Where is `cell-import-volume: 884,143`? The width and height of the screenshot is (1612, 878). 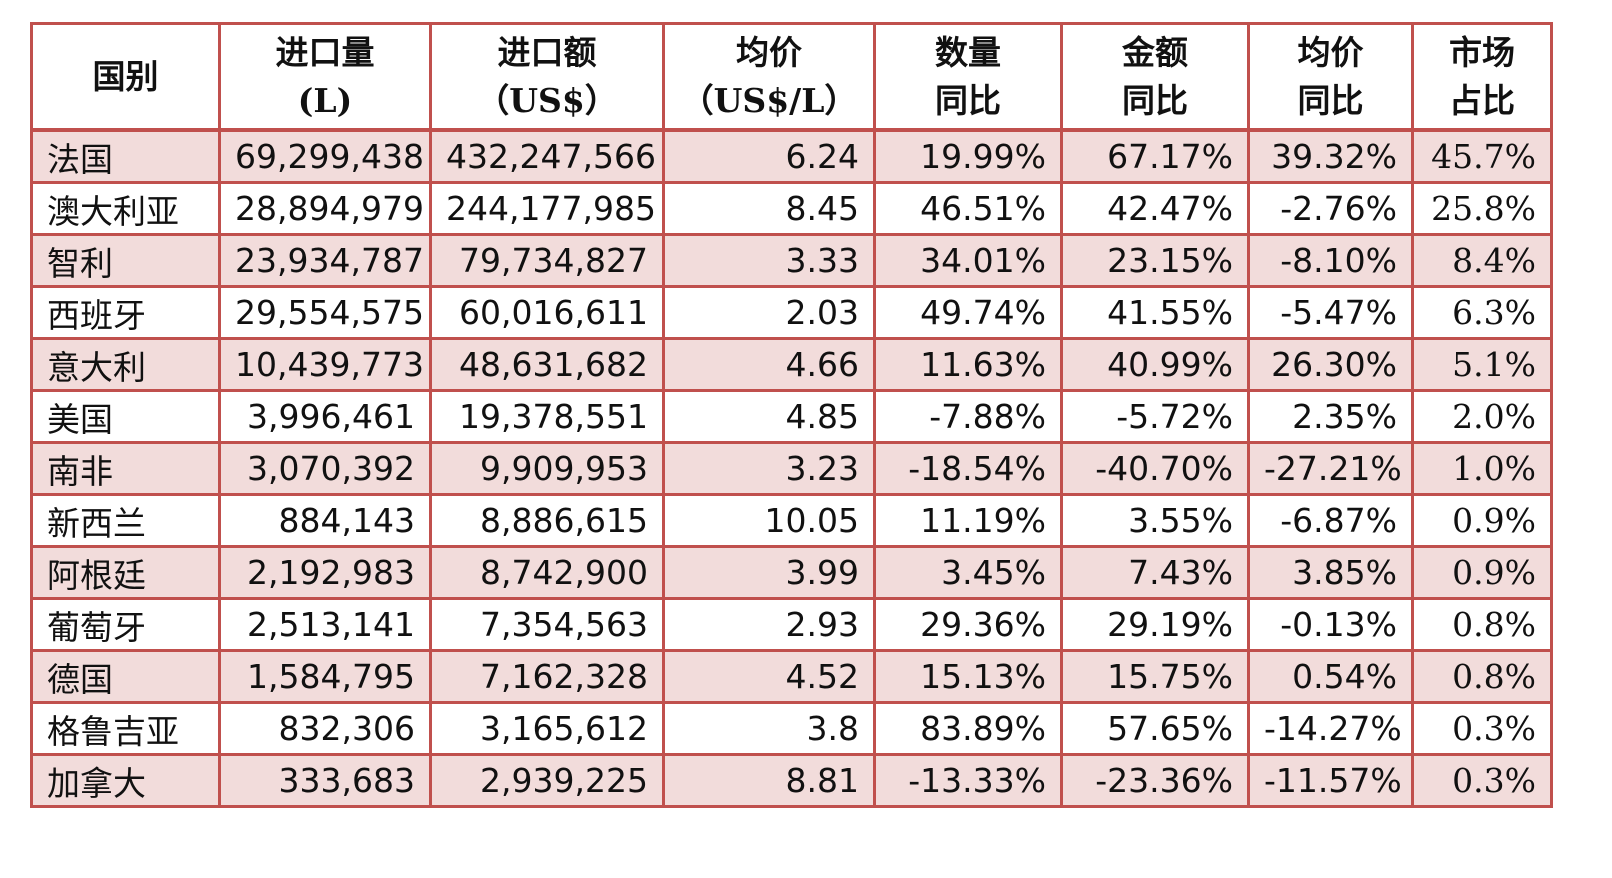 cell-import-volume: 884,143 is located at coordinates (325, 520).